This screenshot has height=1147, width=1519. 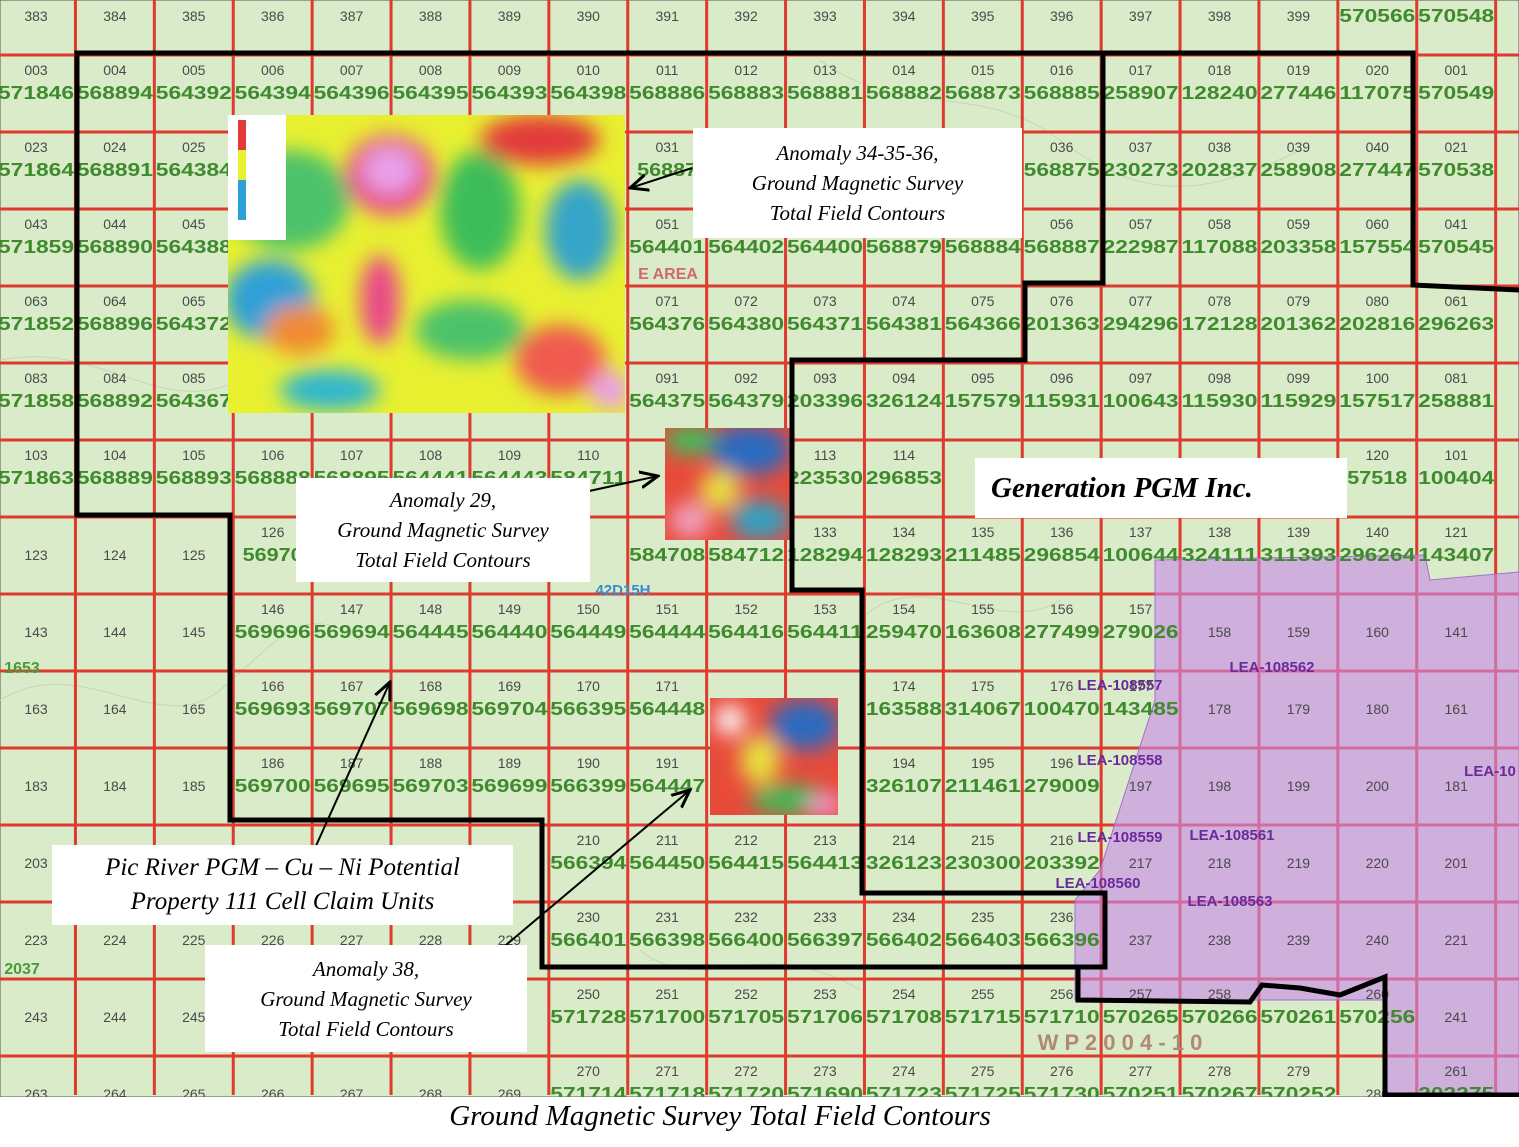 What do you see at coordinates (622, 590) in the screenshot?
I see `place-label: 42D15H` at bounding box center [622, 590].